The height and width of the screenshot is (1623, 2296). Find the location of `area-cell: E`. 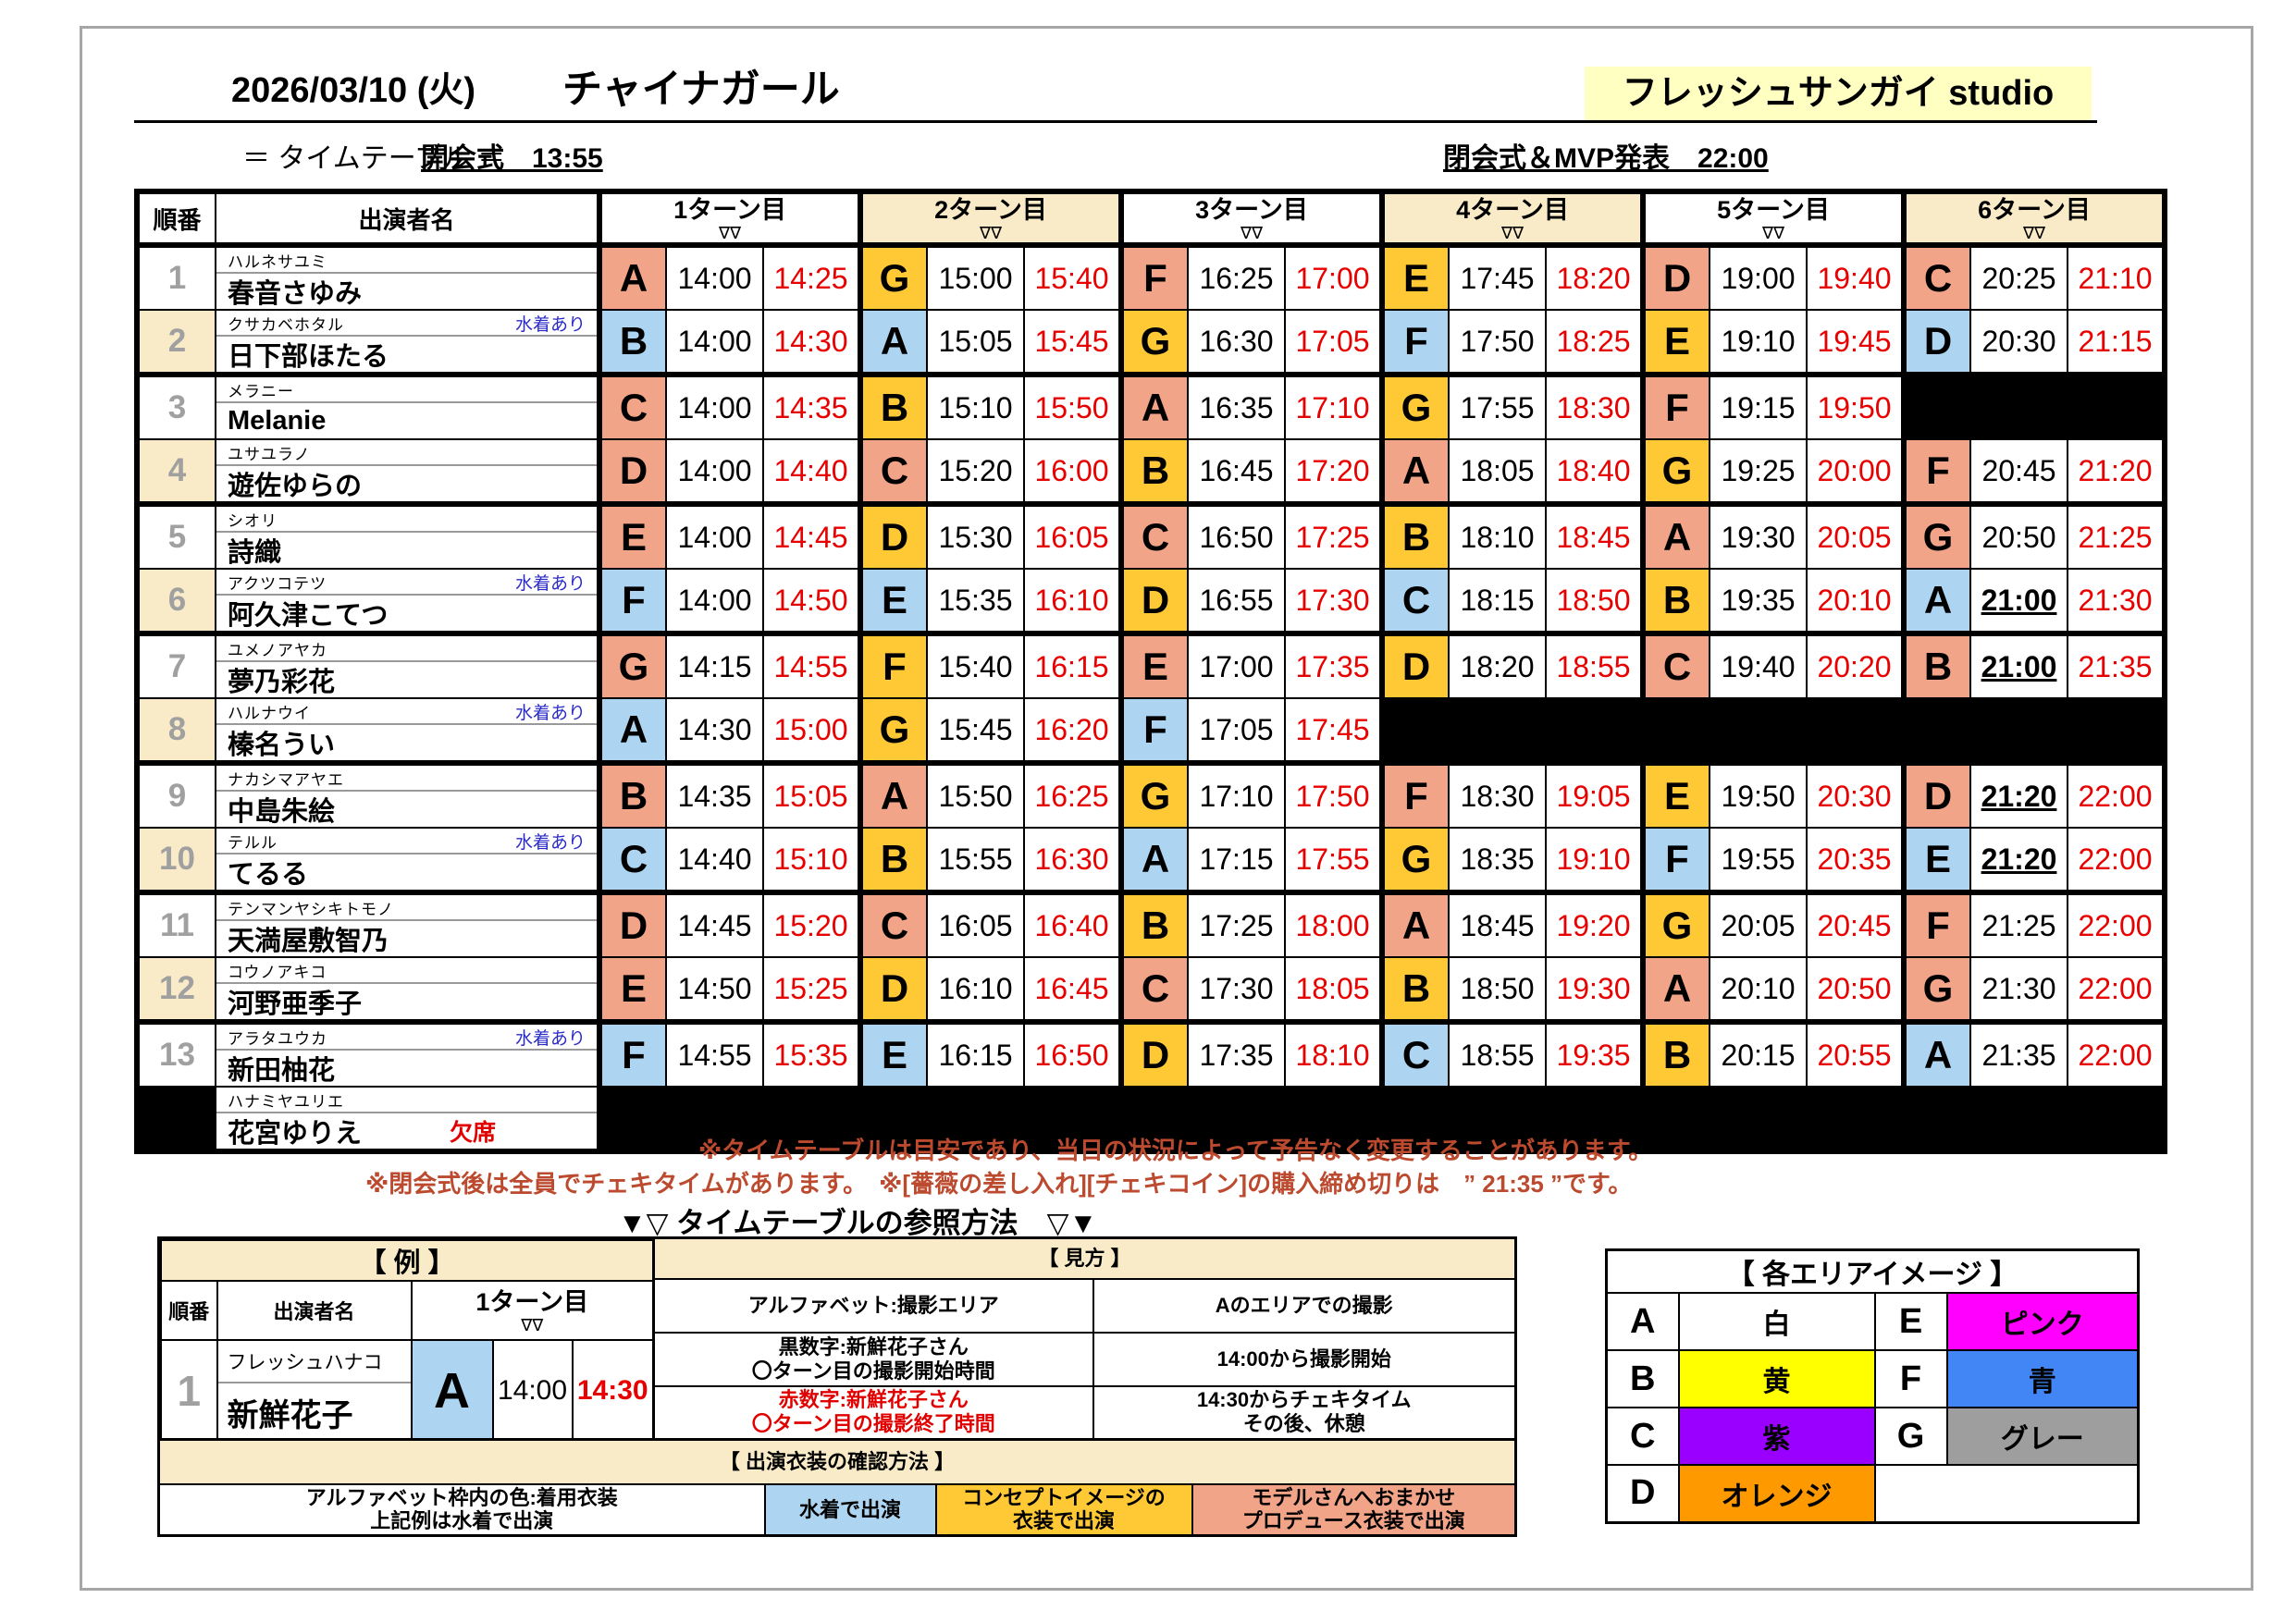

area-cell: E is located at coordinates (1154, 666).